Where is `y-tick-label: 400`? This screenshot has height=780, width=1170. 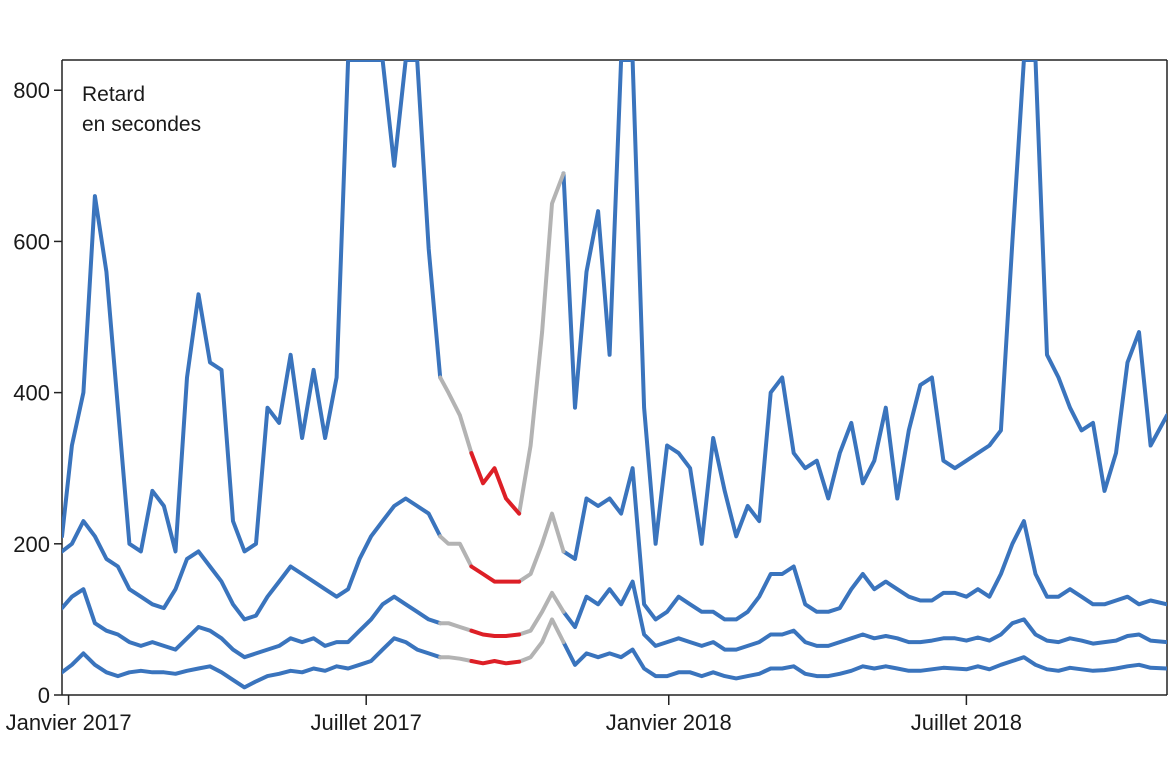 y-tick-label: 400 is located at coordinates (31, 393).